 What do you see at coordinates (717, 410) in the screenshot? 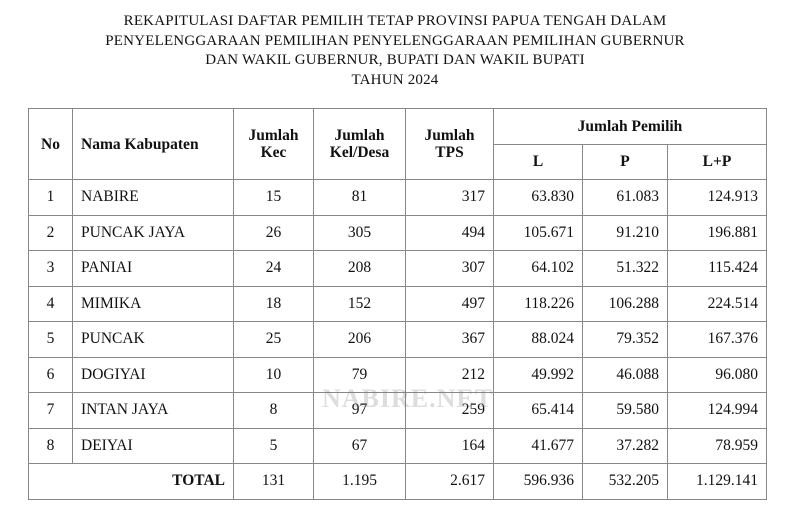
I see `cell: 124.994` at bounding box center [717, 410].